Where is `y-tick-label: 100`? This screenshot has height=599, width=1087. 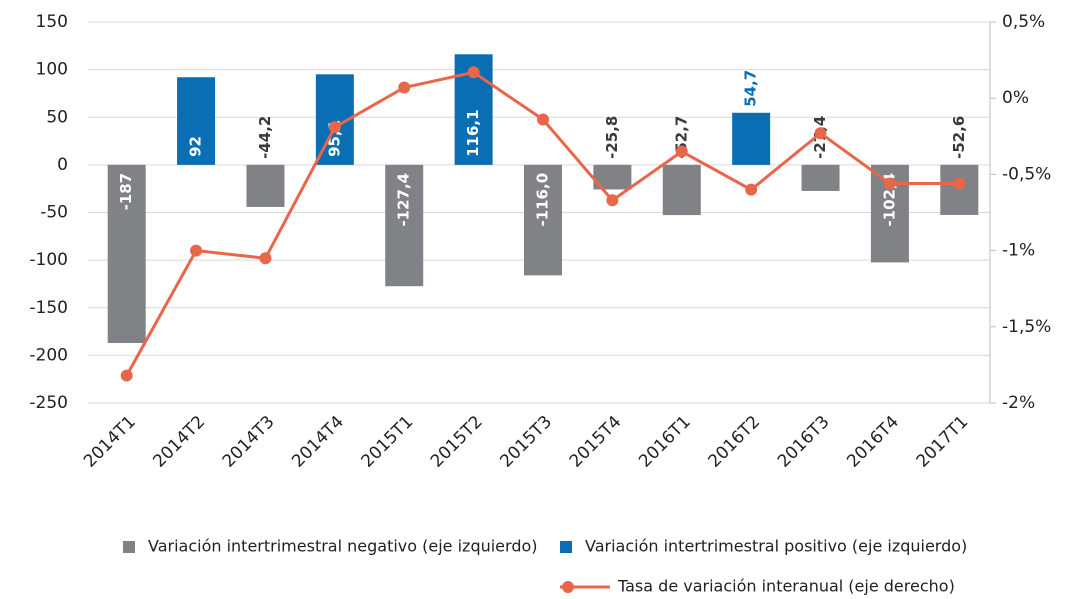
y-tick-label: 100 is located at coordinates (52, 70).